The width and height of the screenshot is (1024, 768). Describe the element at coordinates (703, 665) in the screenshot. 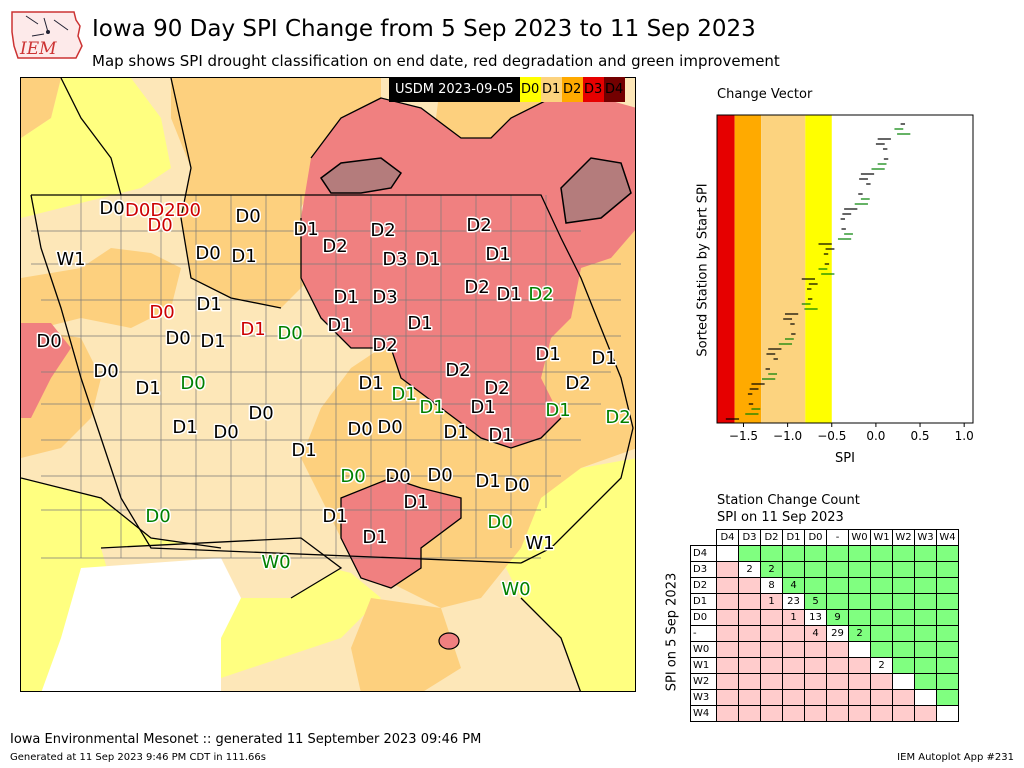

I see `grid-row-header: W1` at that location.